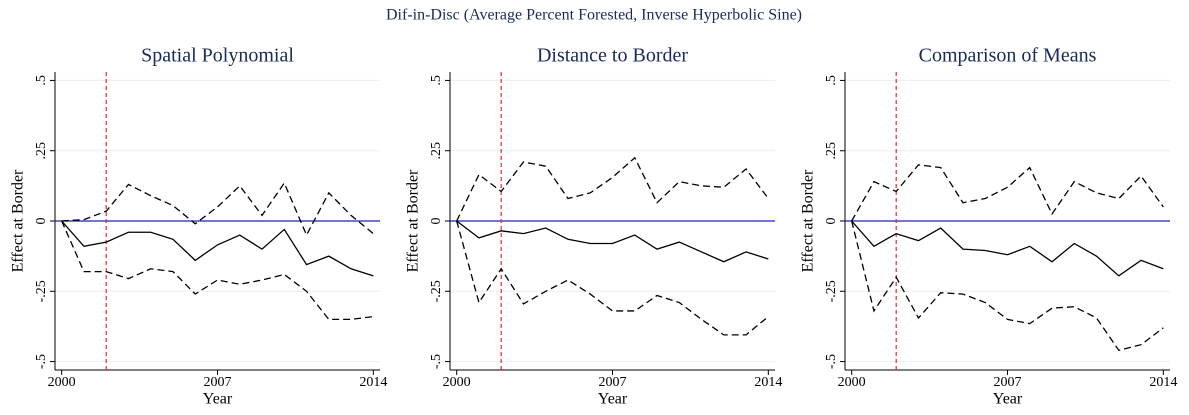 The width and height of the screenshot is (1189, 415). I want to click on subplot-title: Spatial Polynomial, so click(217, 56).